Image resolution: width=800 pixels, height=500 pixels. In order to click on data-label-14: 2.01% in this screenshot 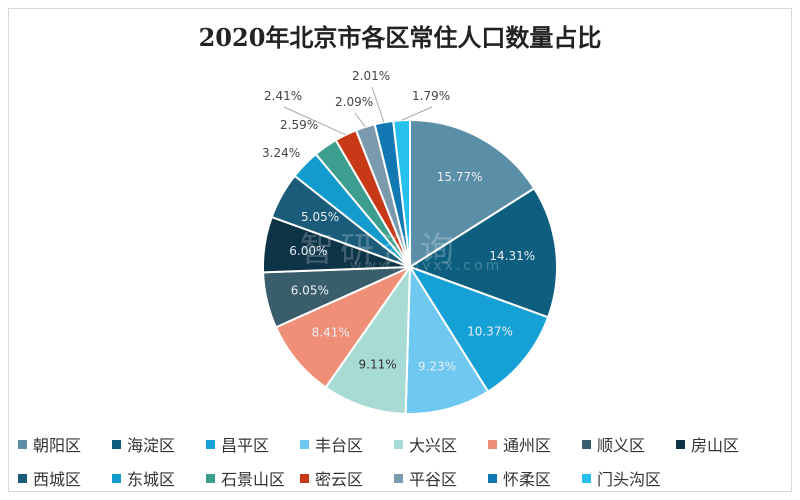, I will do `click(371, 76)`.